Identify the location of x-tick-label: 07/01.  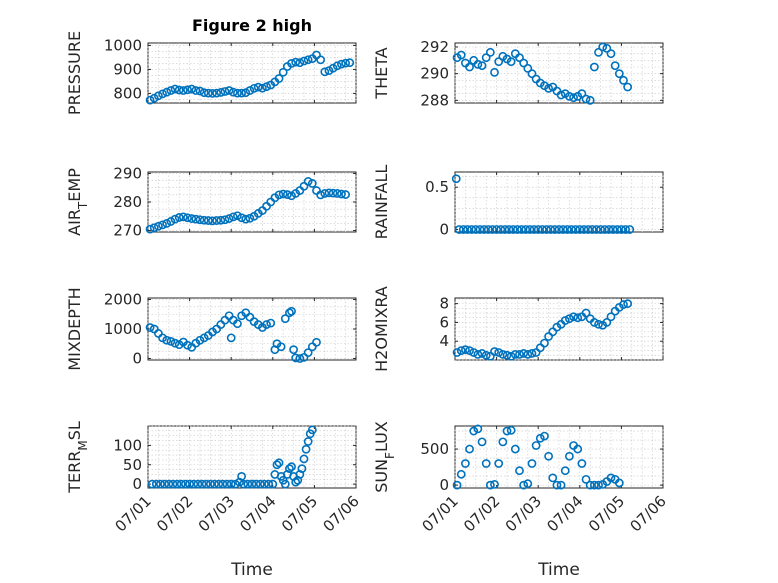
(440, 513).